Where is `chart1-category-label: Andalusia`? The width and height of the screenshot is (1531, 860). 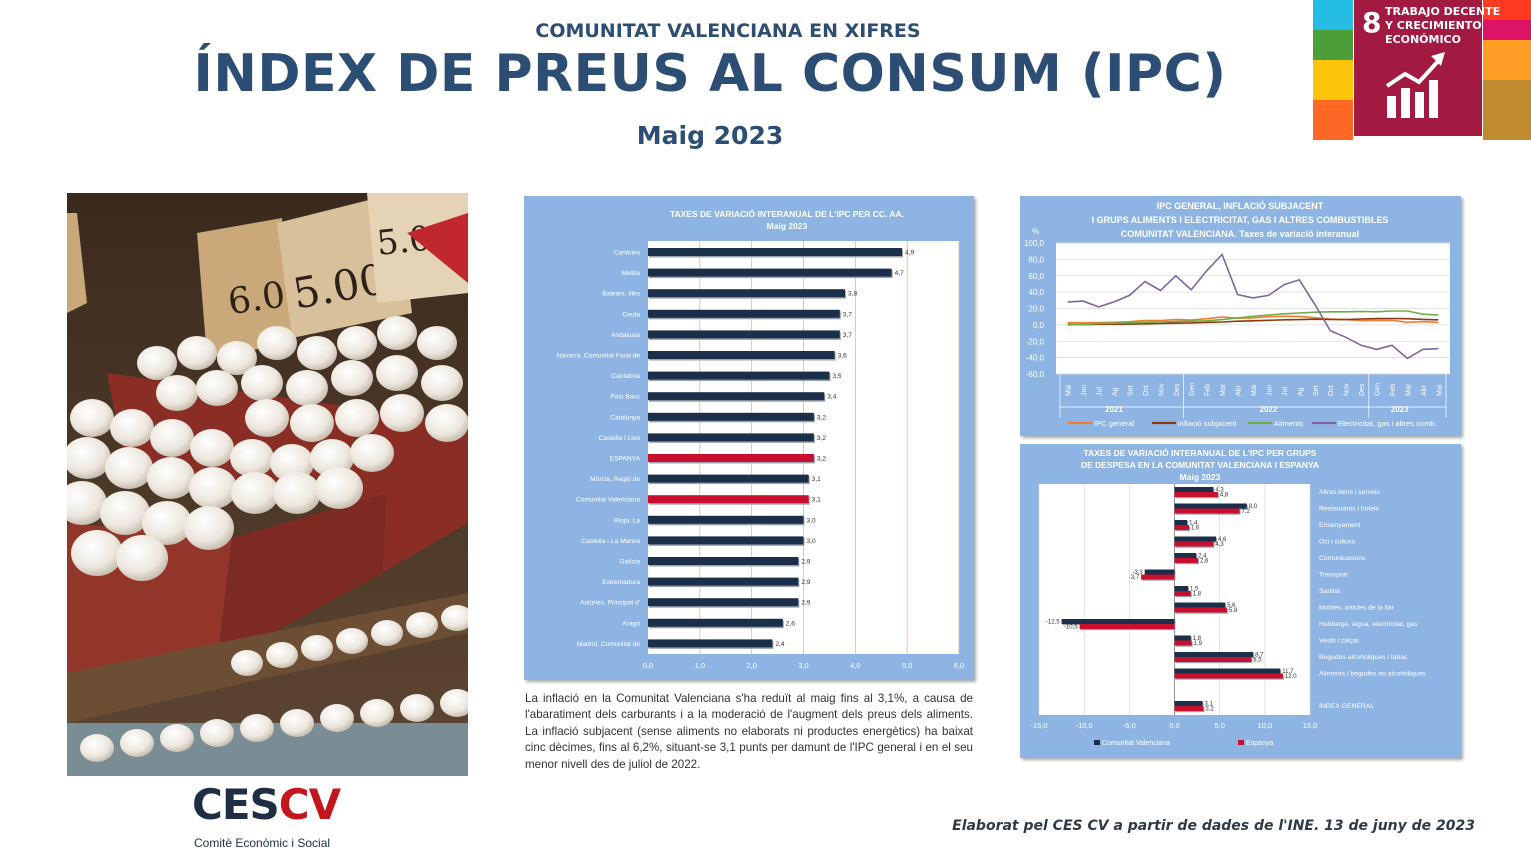 chart1-category-label: Andalusia is located at coordinates (625, 335).